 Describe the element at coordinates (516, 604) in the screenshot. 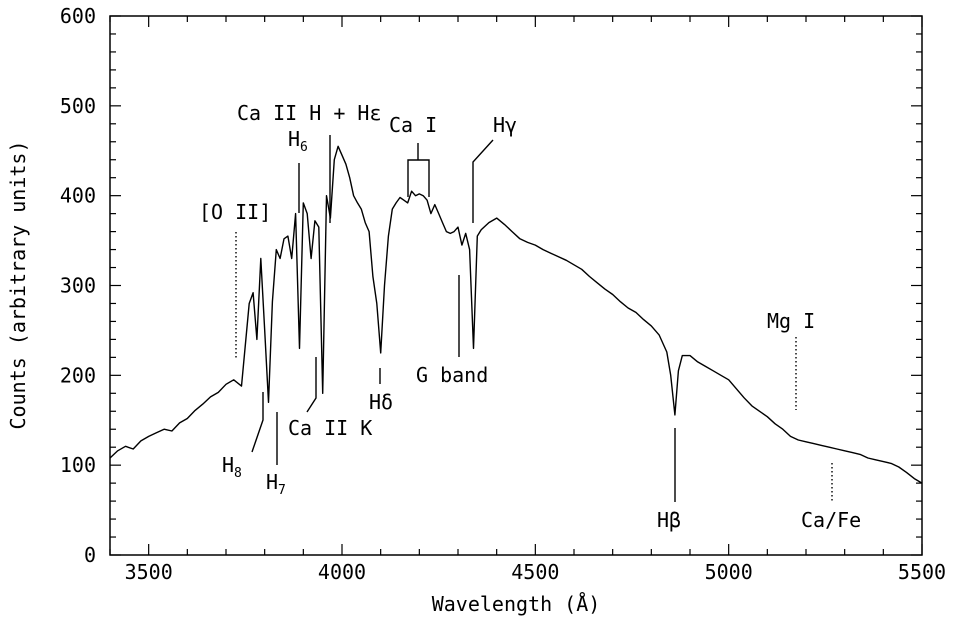

I see `x-axis-label: Wavelength (Å)` at that location.